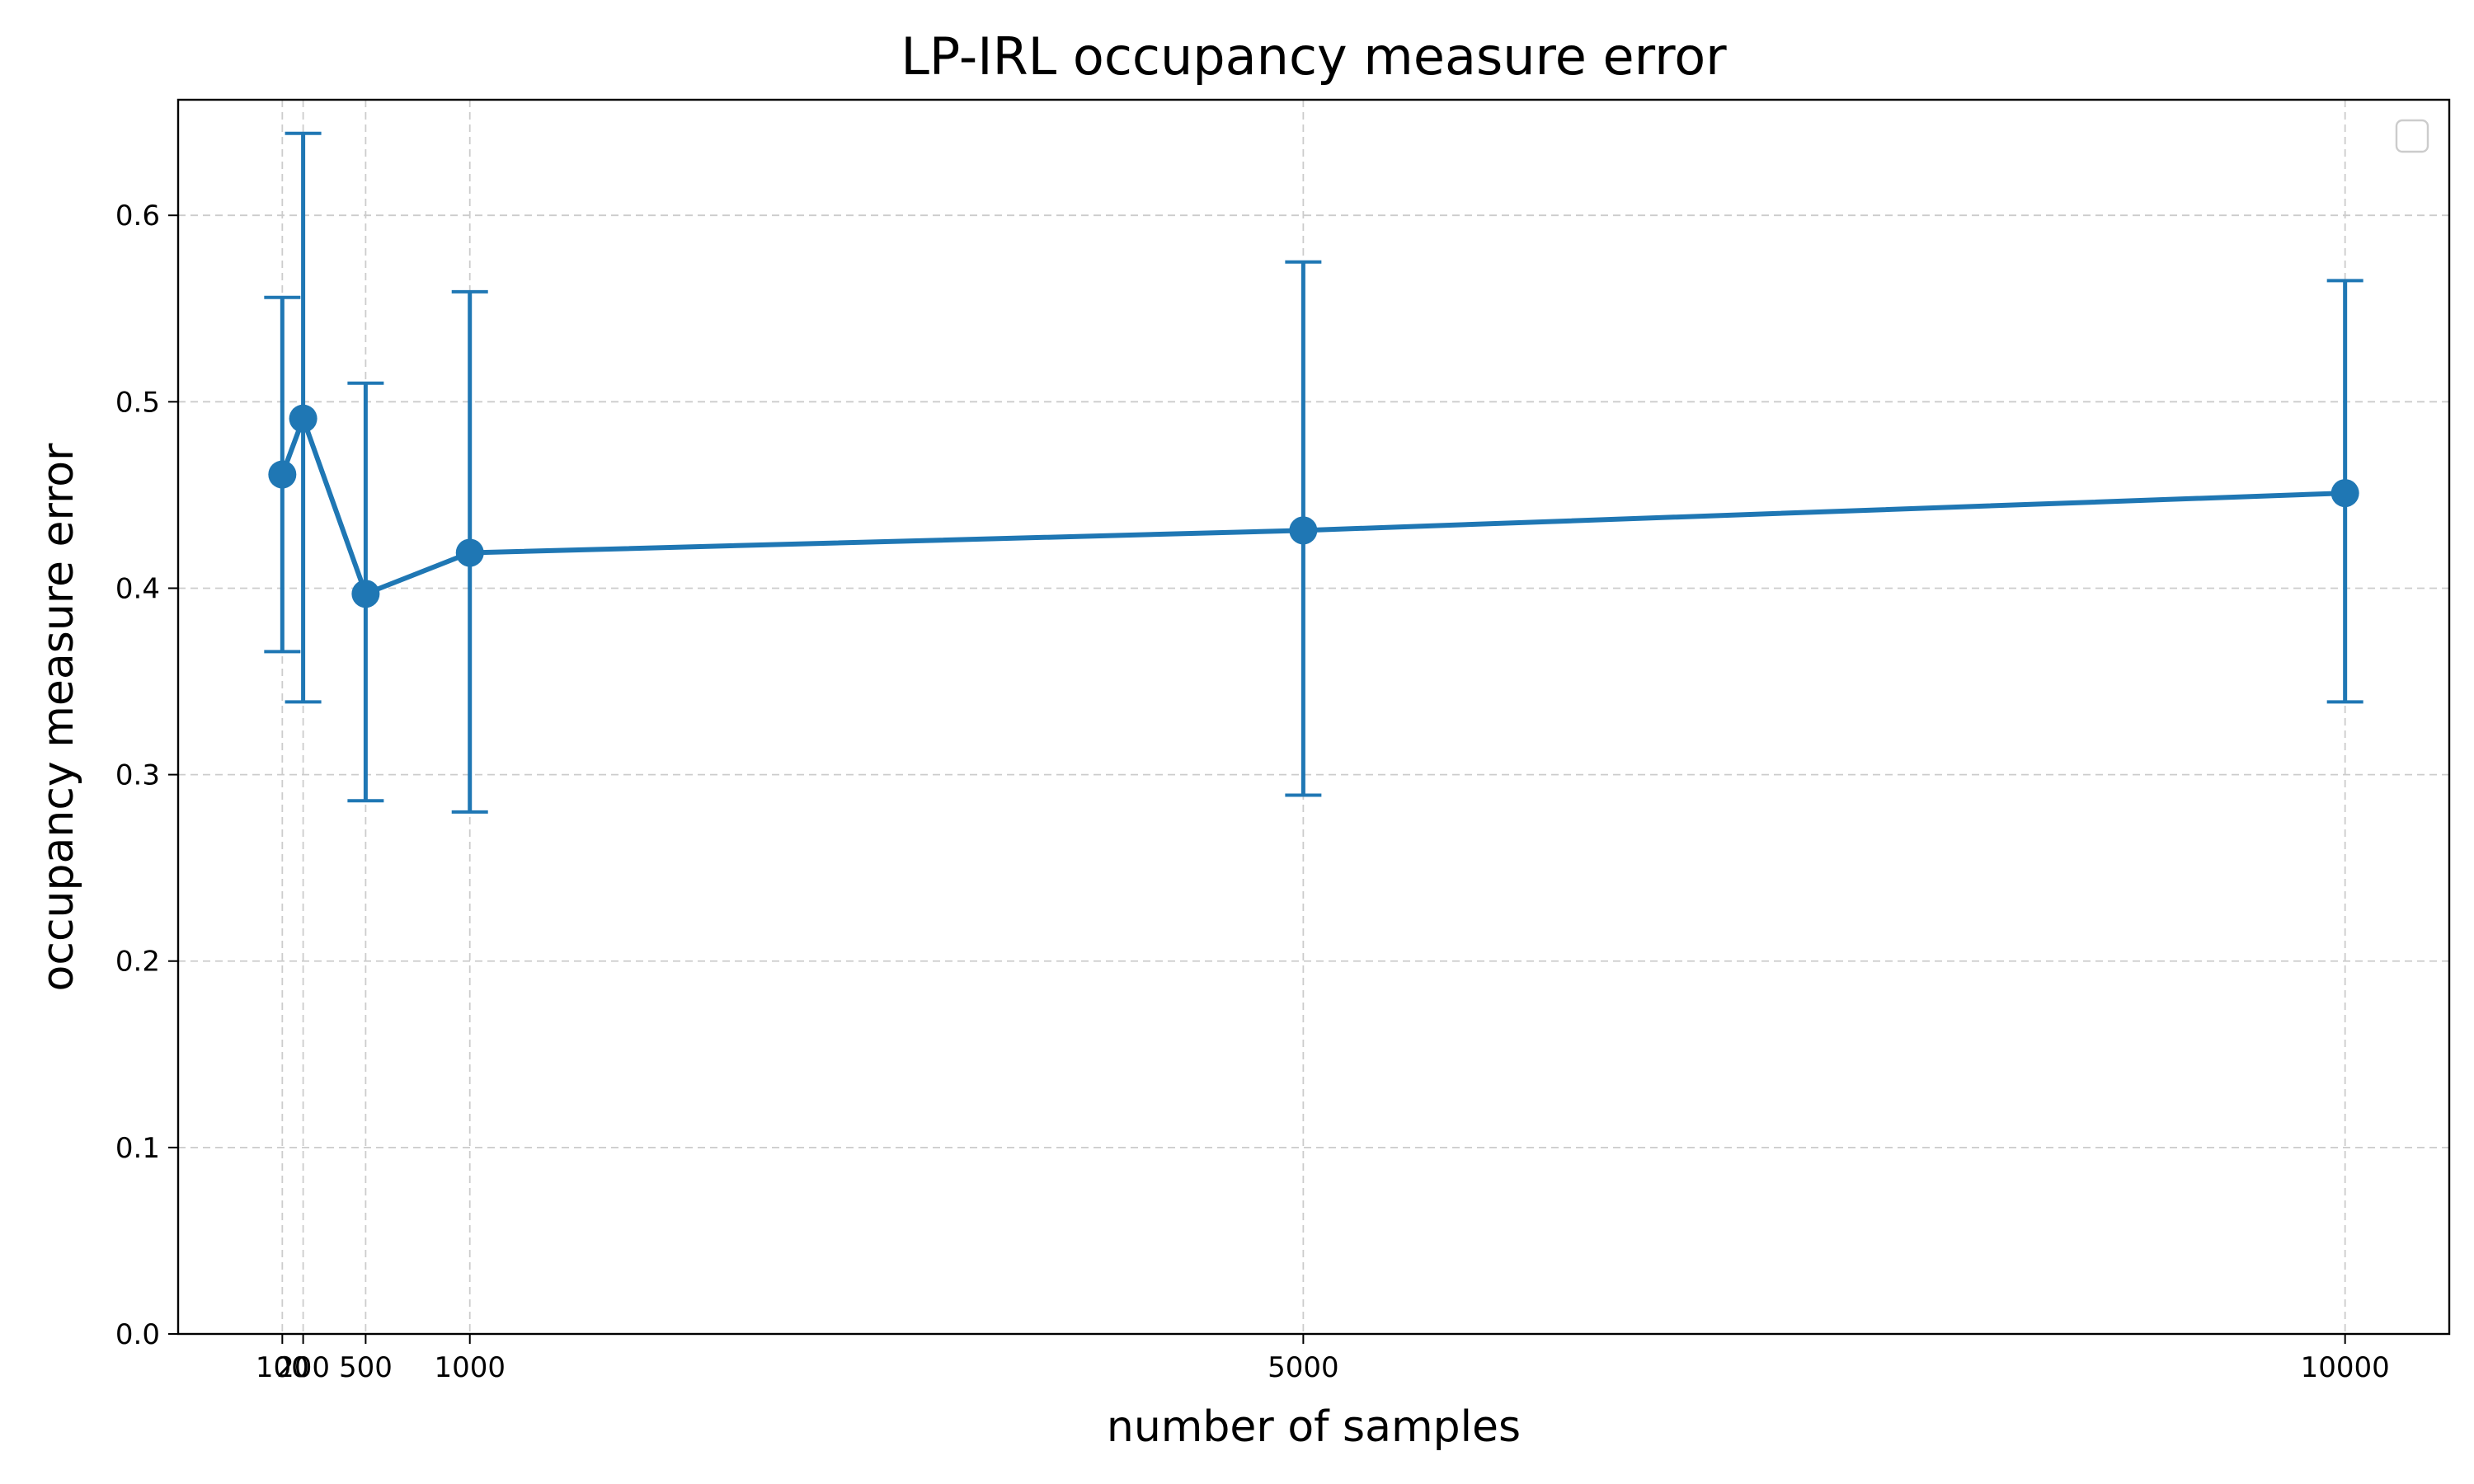  What do you see at coordinates (137, 775) in the screenshot?
I see `y-tick-label: 0.3` at bounding box center [137, 775].